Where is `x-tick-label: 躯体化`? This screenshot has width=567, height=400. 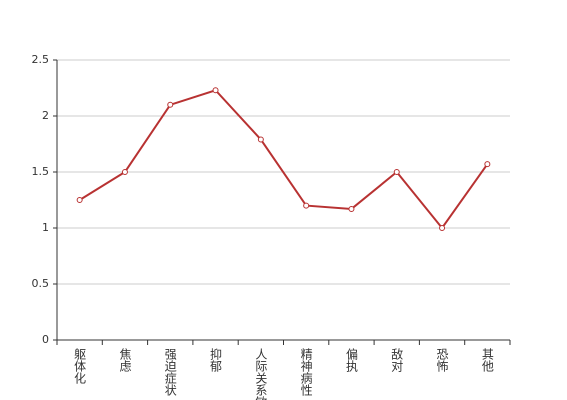 x-tick-label: 躯体化 is located at coordinates (80, 366).